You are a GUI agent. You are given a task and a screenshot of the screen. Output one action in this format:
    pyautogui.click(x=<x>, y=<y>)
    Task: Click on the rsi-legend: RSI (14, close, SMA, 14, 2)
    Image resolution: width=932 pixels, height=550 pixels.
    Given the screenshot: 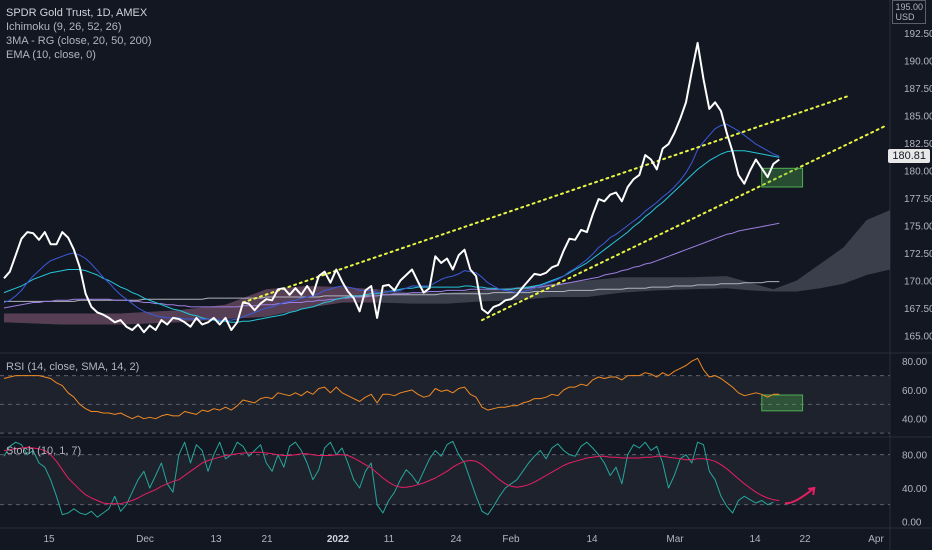 What is the action you would take?
    pyautogui.click(x=72, y=367)
    